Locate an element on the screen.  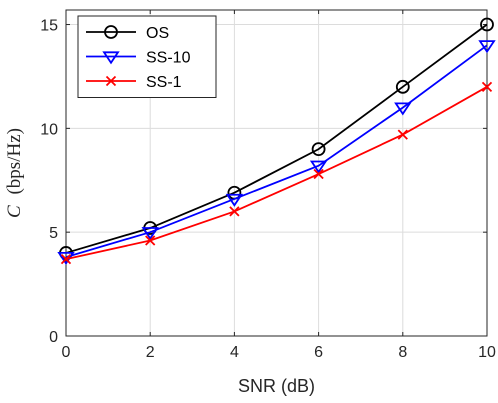
legend-item: SS-10 is located at coordinates (138, 58).